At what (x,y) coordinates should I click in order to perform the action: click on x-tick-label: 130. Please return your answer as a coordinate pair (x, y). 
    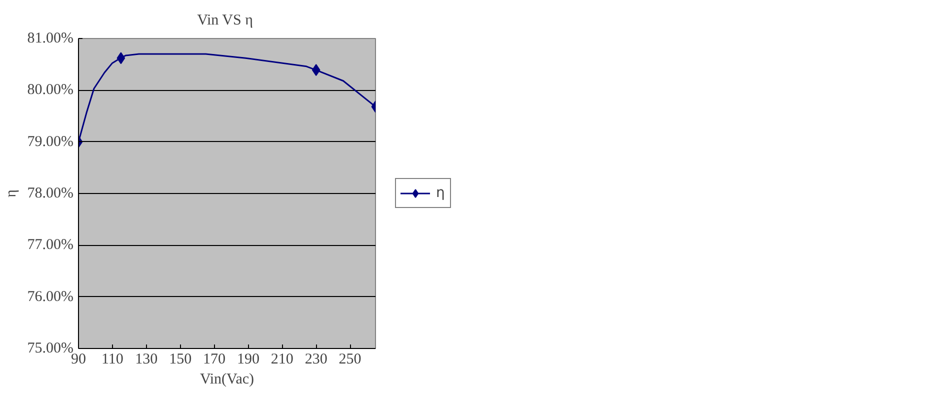
    Looking at the image, I should click on (146, 360).